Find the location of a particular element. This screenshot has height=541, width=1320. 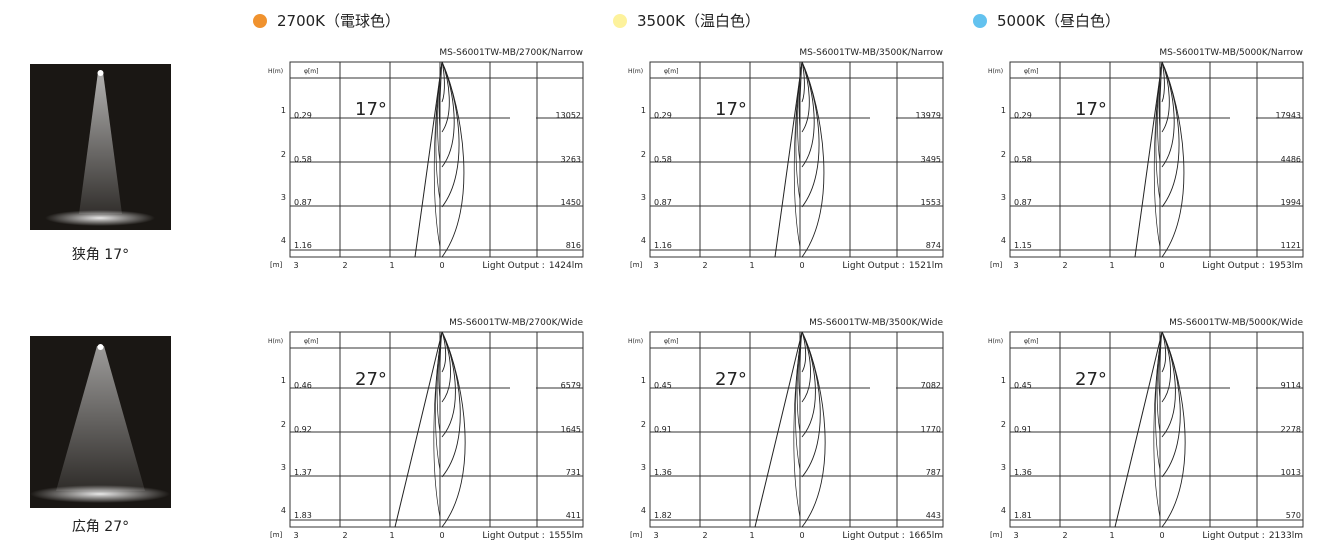

diameter-value: 1.37 is located at coordinates (303, 472).